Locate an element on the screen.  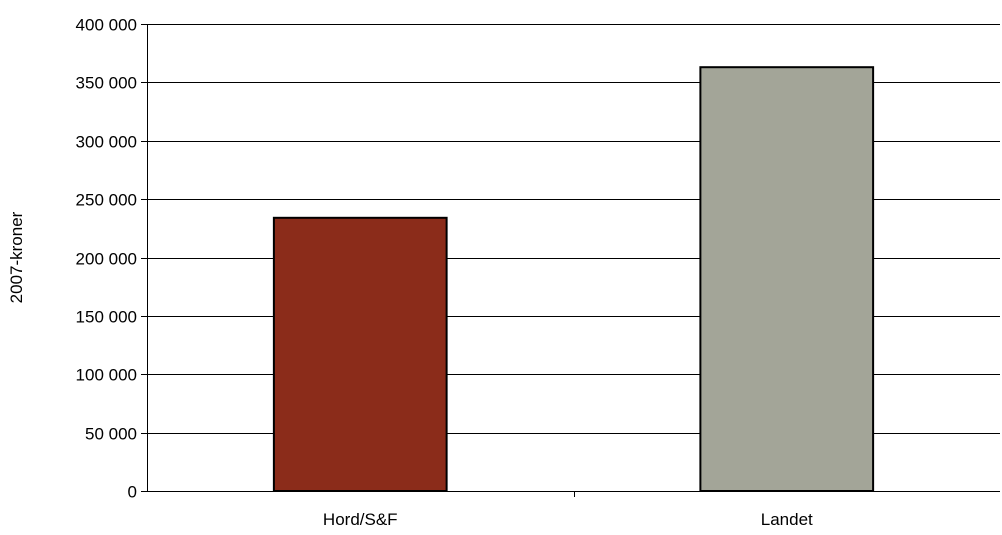
y-axis-label: 2007-kroner is located at coordinates (16, 257).